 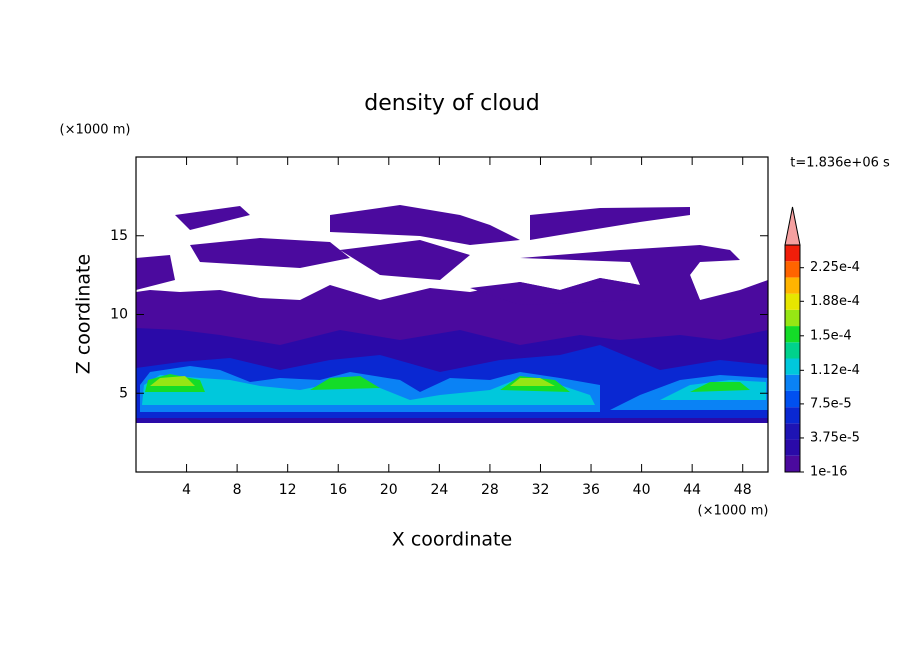 I want to click on x-tick-label: 8, so click(x=237, y=490).